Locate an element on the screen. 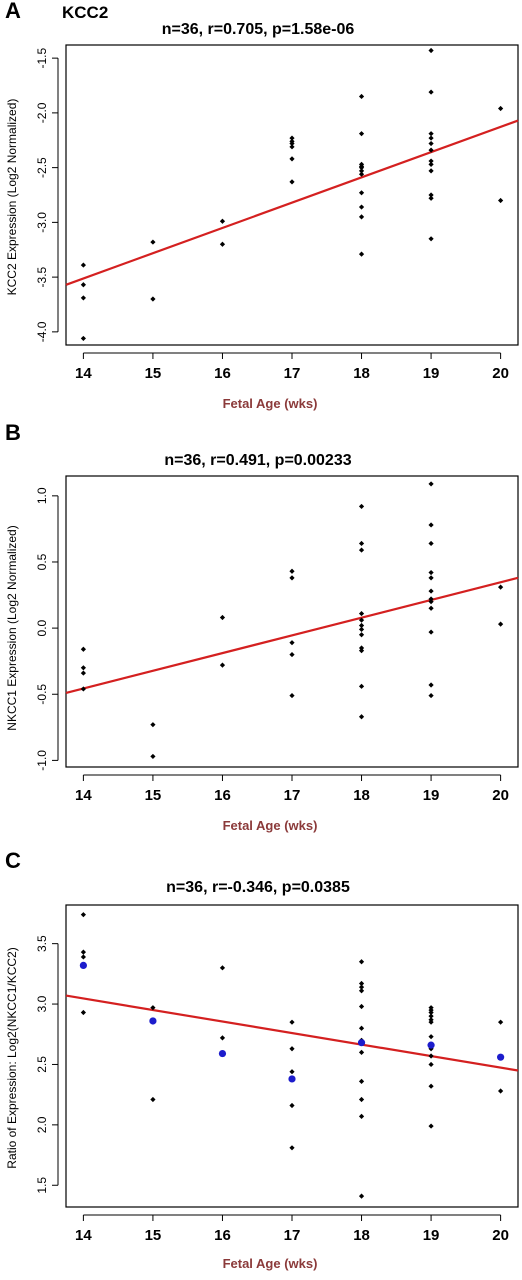  panel-b-y-tick-label: -0.5 is located at coordinates (42, 694).